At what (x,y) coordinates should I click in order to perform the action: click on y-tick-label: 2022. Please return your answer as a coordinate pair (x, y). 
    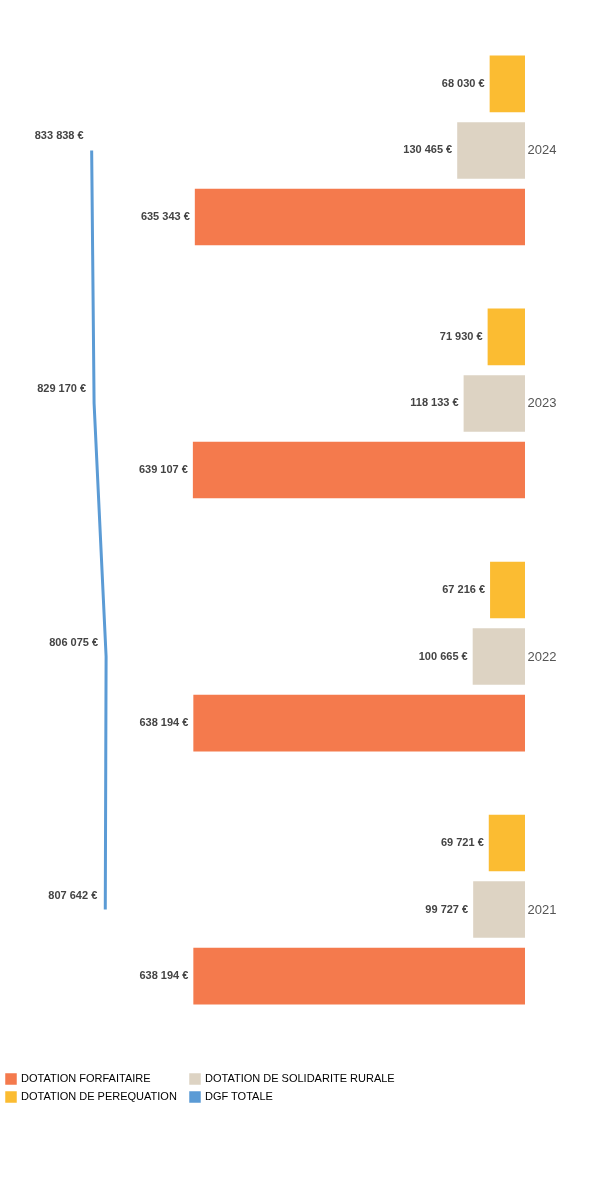
    Looking at the image, I should click on (542, 656).